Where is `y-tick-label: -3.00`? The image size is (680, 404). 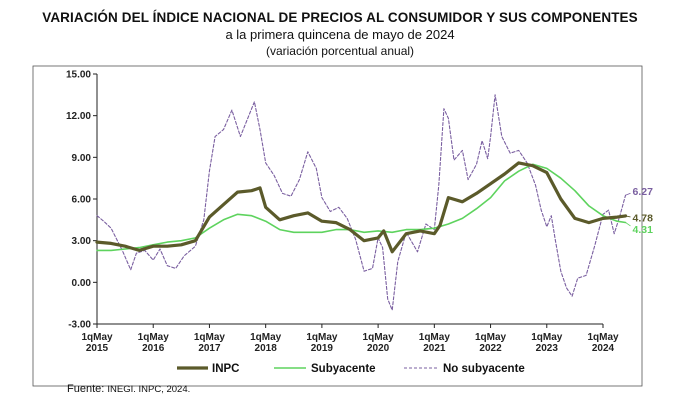 y-tick-label: -3.00 is located at coordinates (79, 325).